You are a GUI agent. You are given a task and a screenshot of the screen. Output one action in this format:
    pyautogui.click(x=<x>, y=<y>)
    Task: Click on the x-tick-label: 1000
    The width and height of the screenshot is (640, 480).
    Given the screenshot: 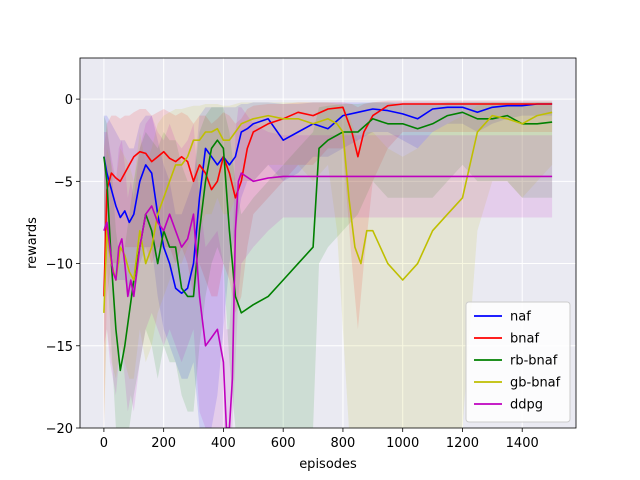 What is the action you would take?
    pyautogui.click(x=402, y=443)
    